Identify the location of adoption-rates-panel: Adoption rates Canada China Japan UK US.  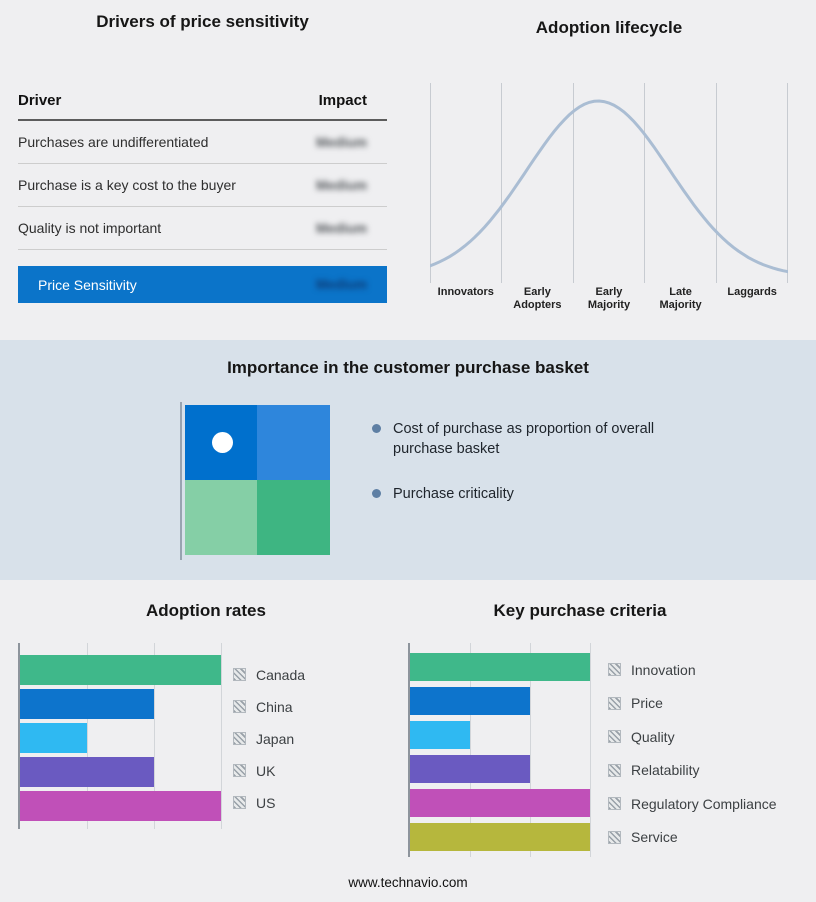
(206, 715).